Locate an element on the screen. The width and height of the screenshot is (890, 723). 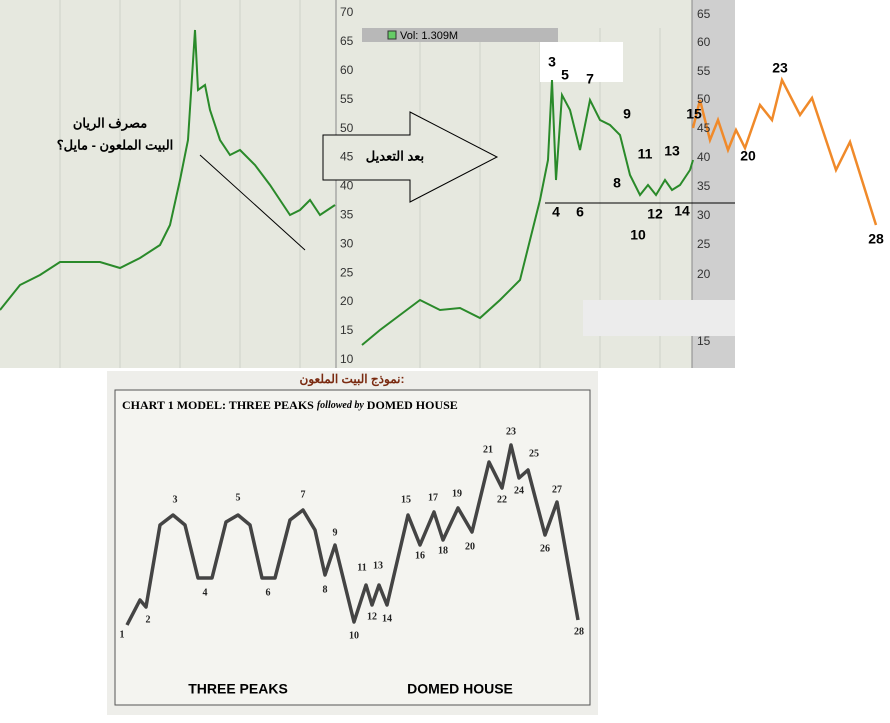
y-tick-label: 10 is located at coordinates (347, 359).